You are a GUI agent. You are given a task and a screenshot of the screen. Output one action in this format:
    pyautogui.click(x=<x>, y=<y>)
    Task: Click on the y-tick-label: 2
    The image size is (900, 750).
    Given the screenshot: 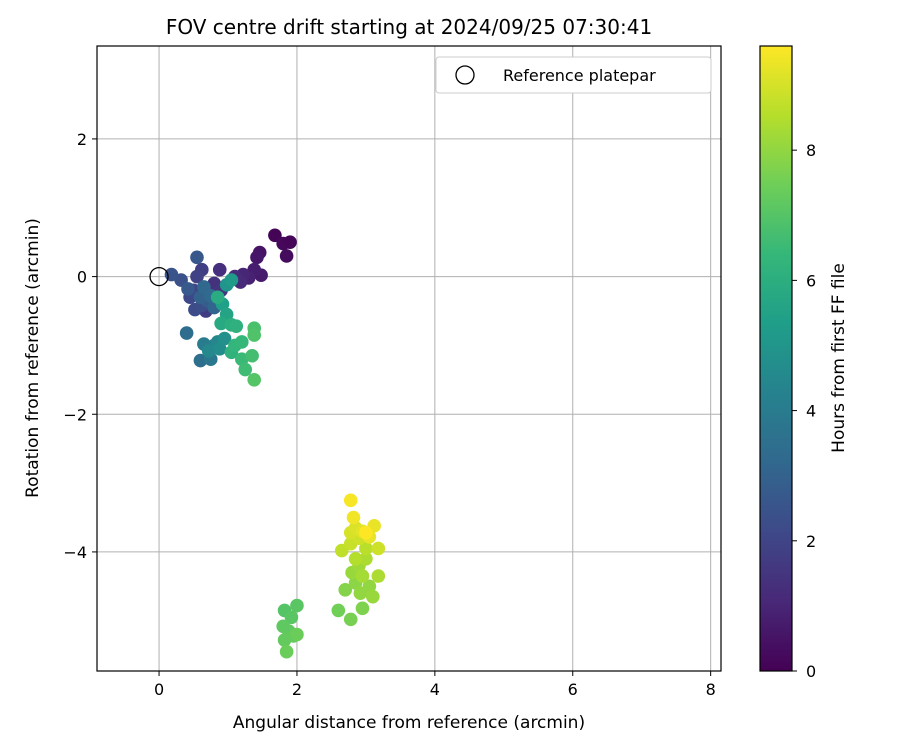 What is the action you would take?
    pyautogui.click(x=82, y=139)
    